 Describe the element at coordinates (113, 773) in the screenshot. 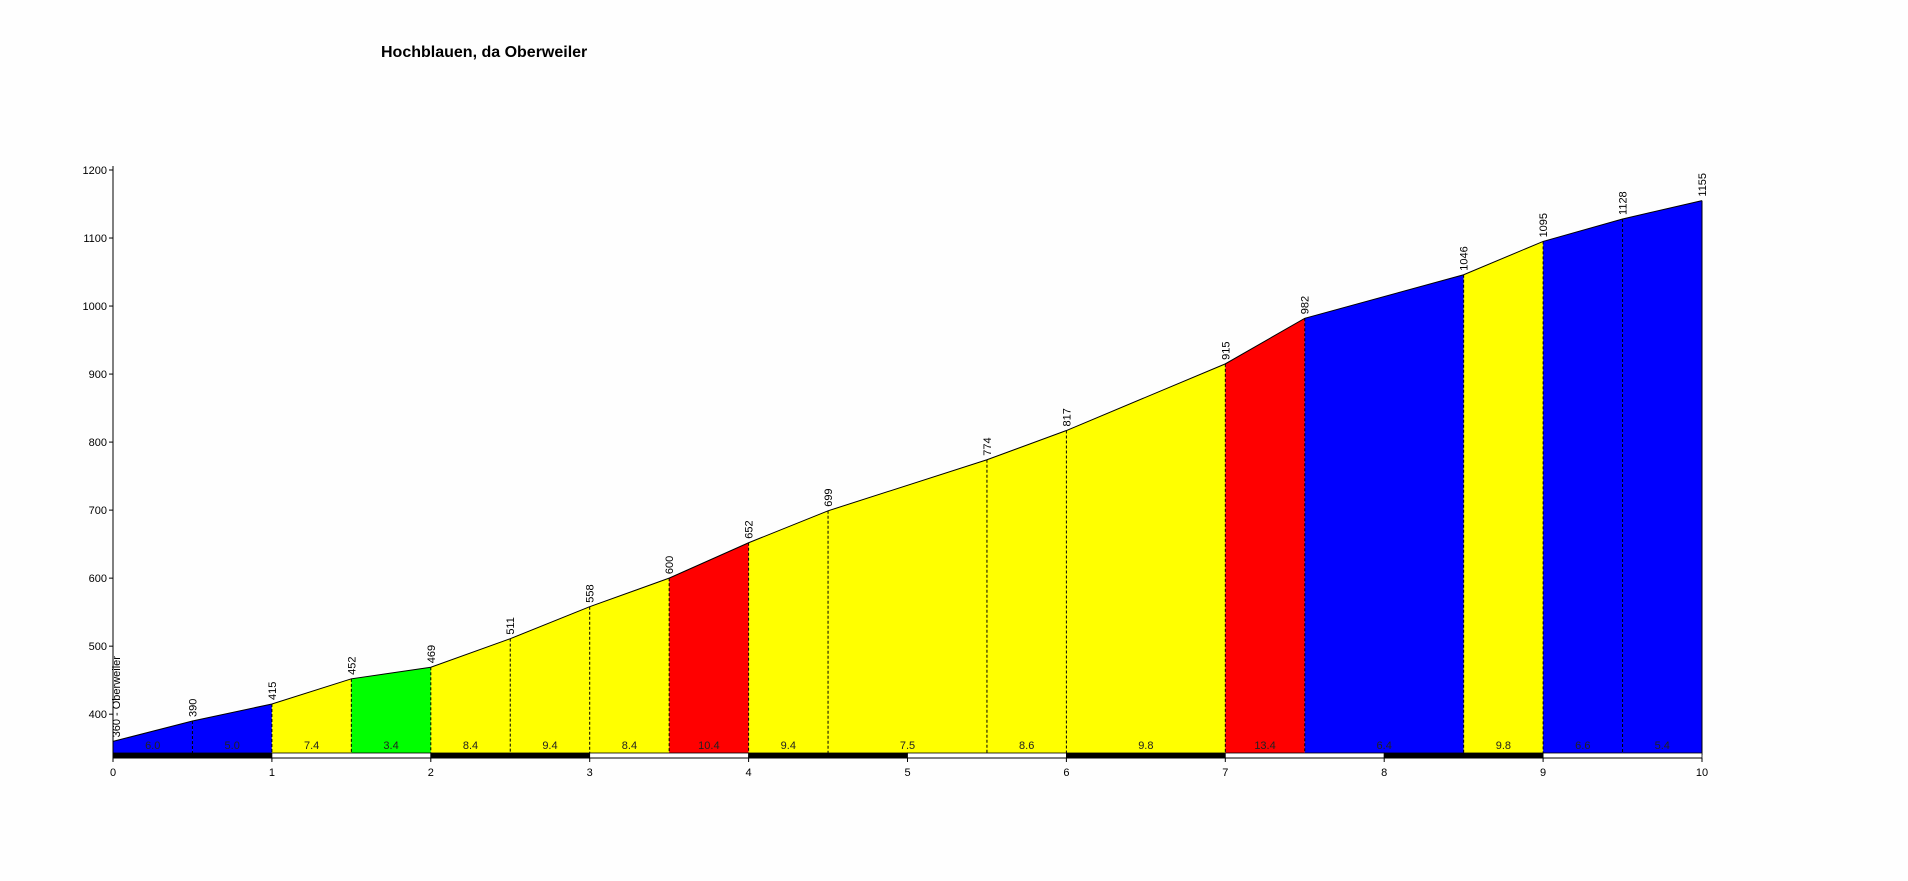

I see `x-tick-label: 0` at that location.